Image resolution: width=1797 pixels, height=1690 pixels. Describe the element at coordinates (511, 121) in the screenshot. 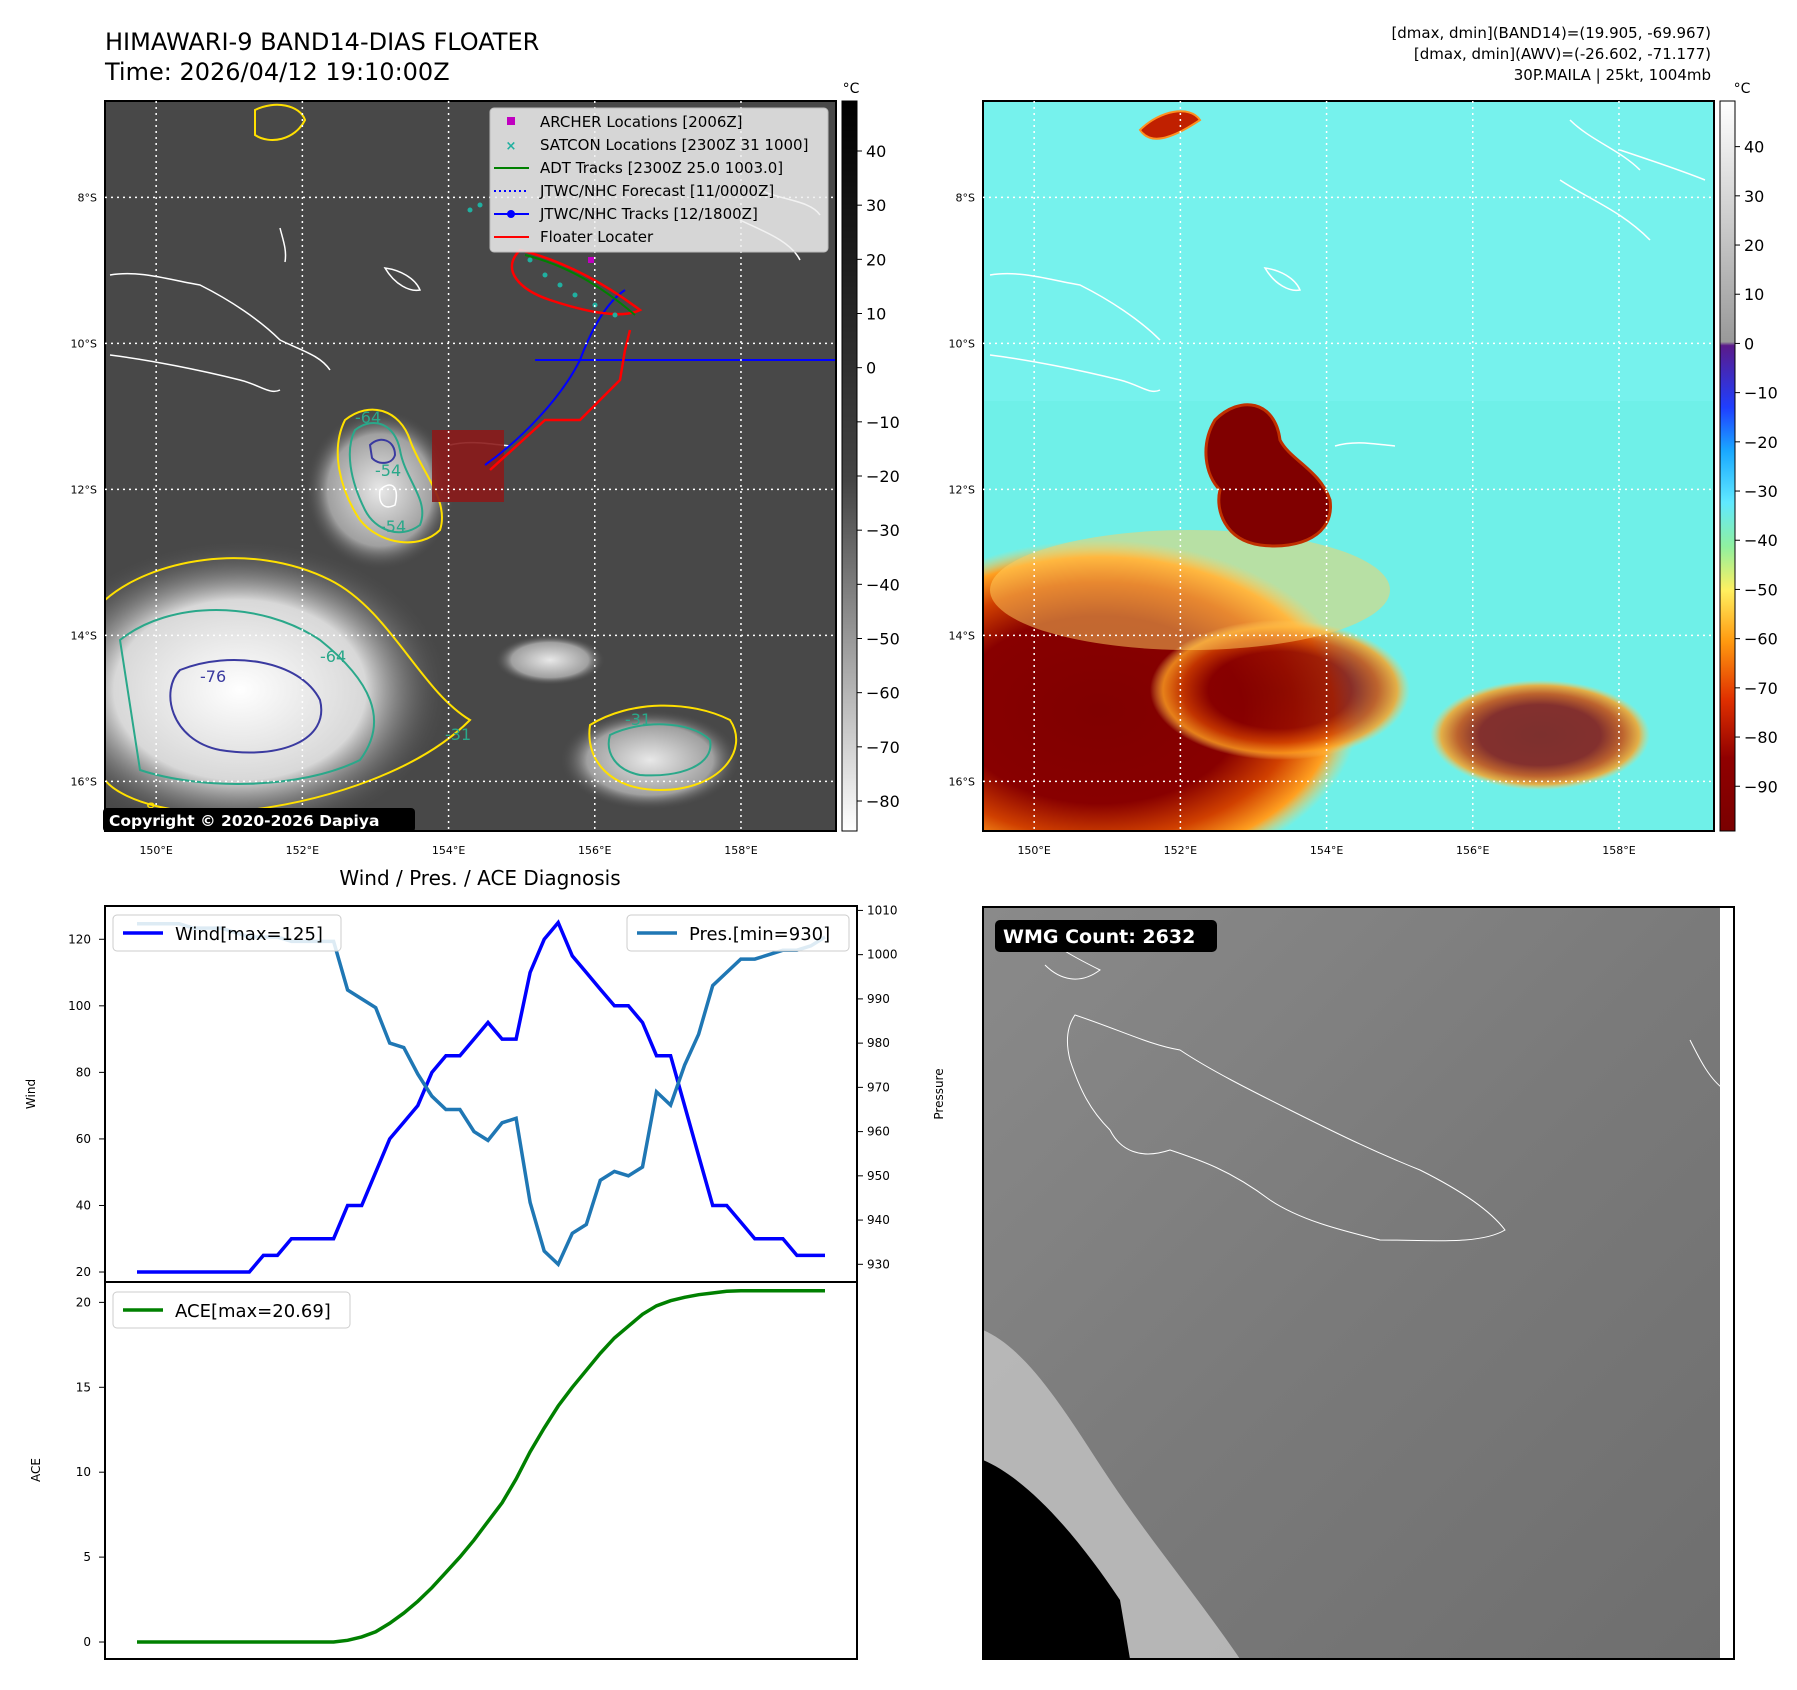

I see `legend-swatch-square` at that location.